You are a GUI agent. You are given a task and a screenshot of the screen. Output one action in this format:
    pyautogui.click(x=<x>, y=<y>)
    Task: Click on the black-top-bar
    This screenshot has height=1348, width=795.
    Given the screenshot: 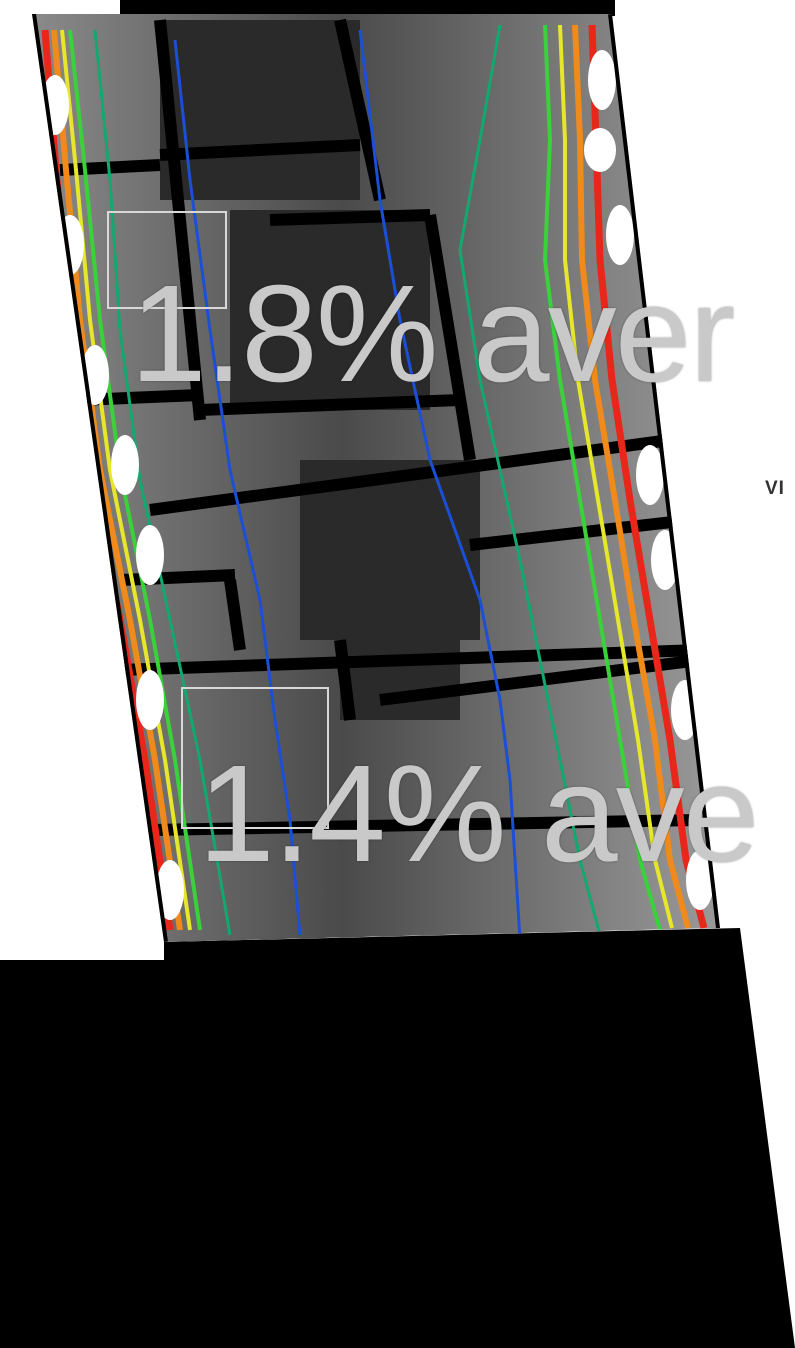 What is the action you would take?
    pyautogui.click(x=367, y=8)
    